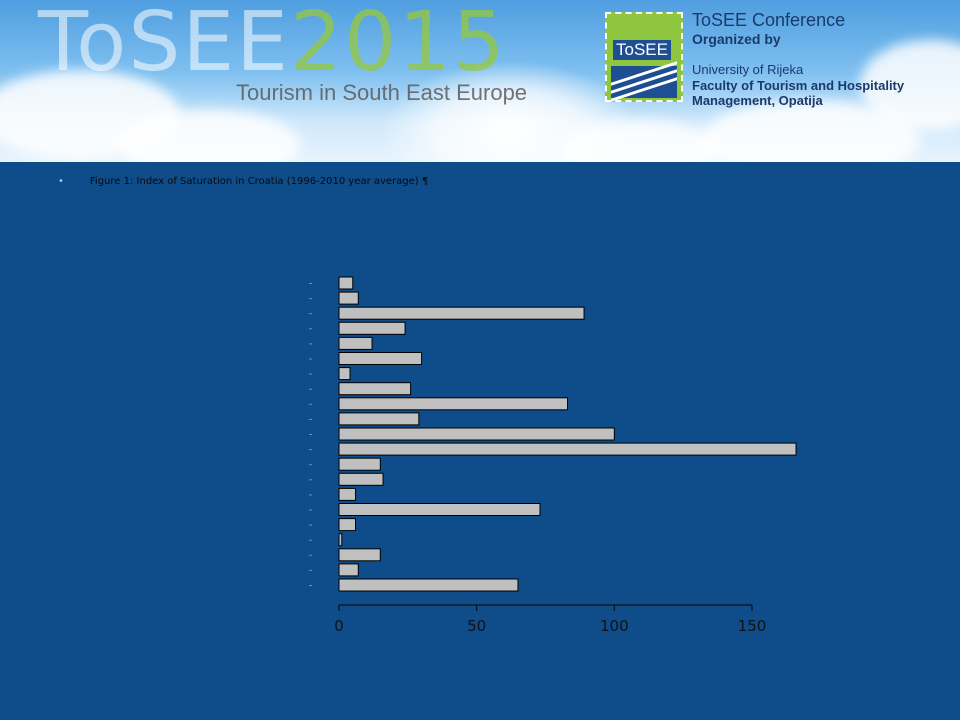  I want to click on faculty-line-1: Faculty of Tourism and Hospitality, so click(798, 85).